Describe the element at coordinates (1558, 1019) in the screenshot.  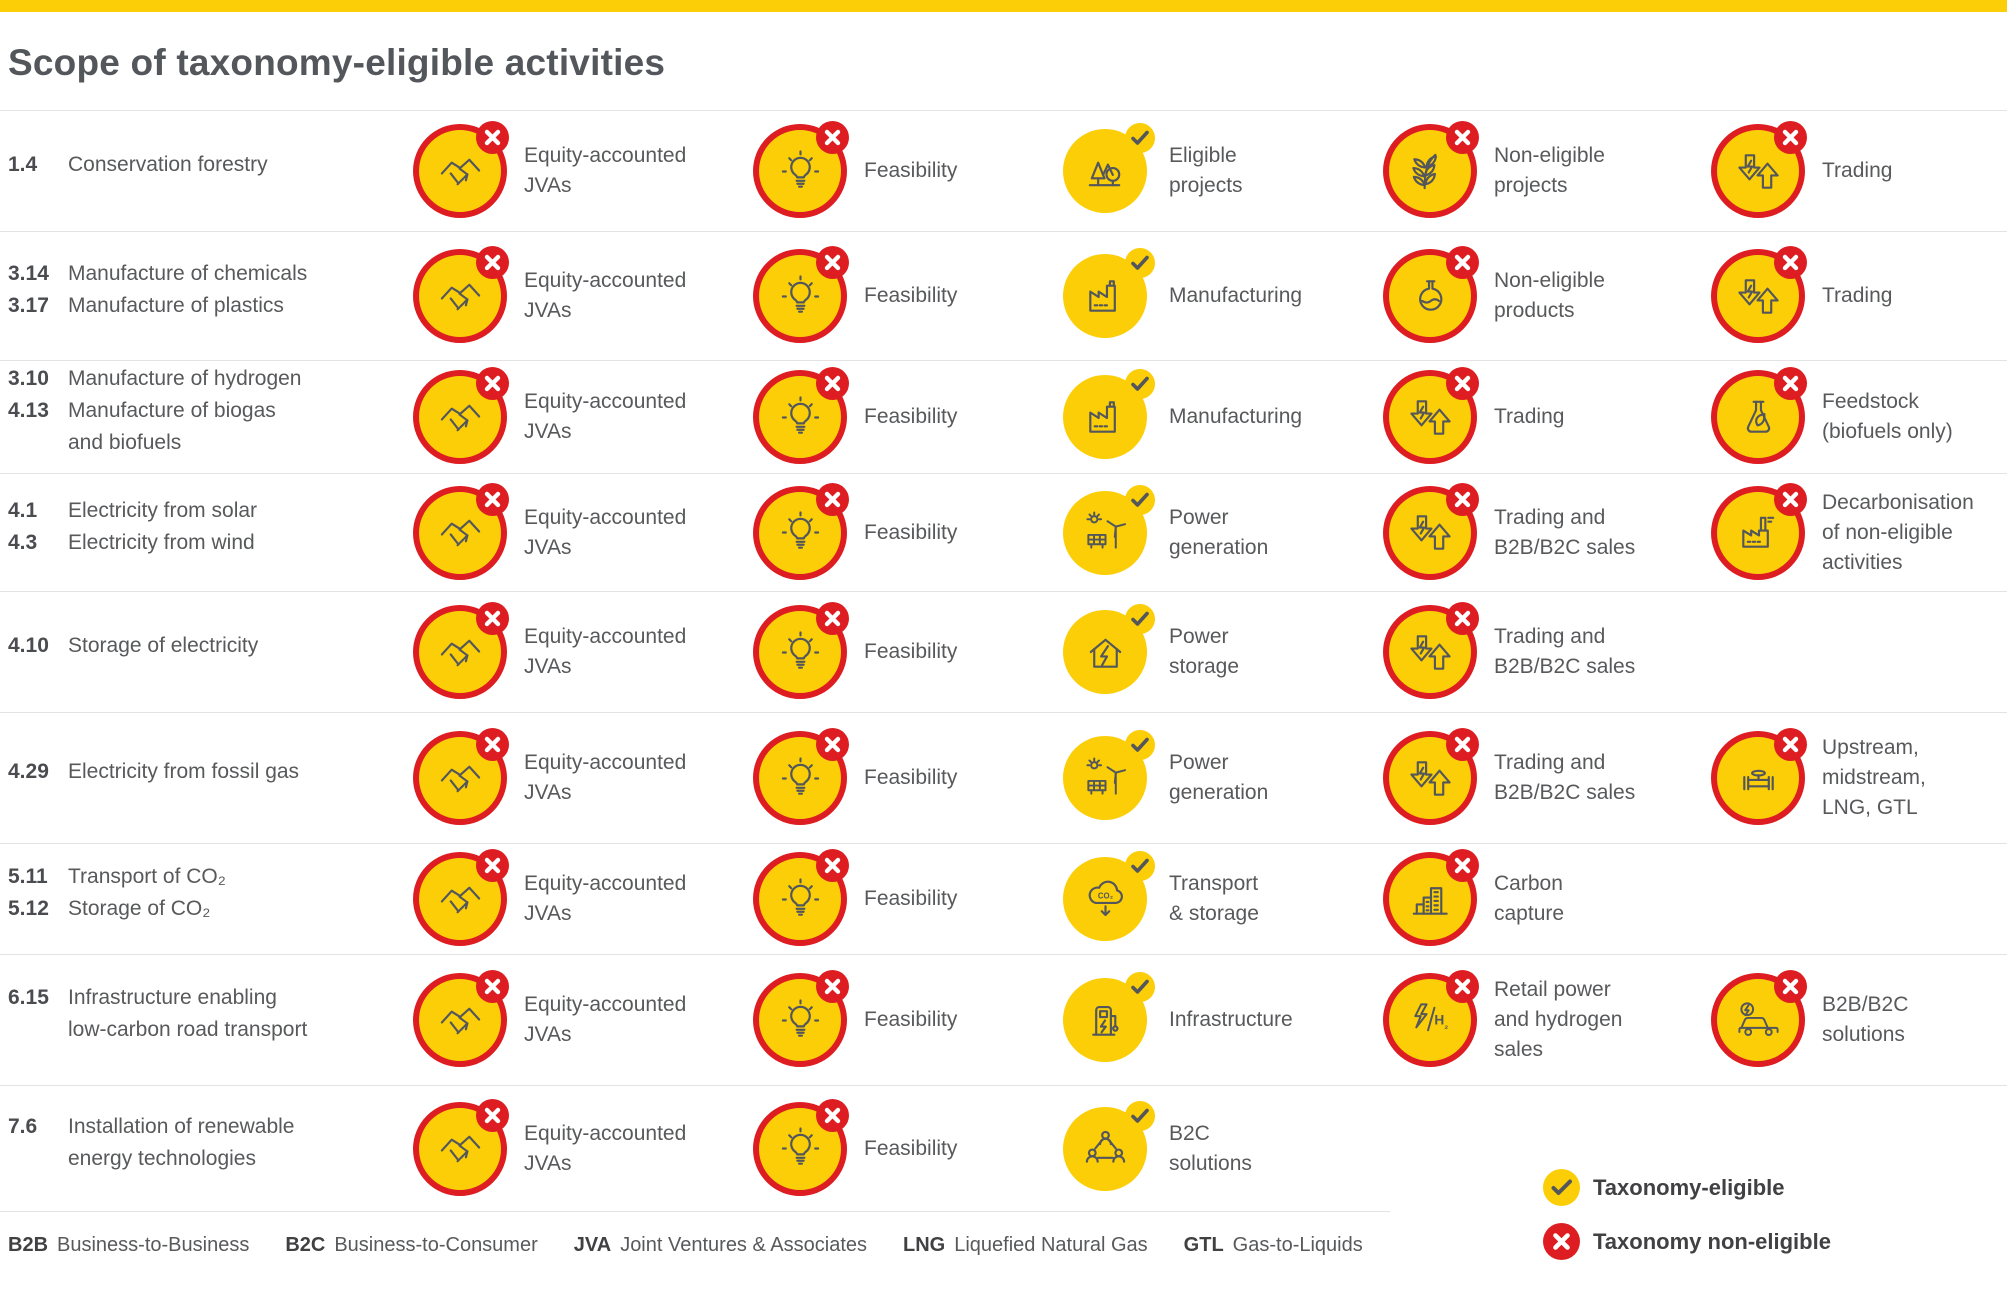
I see `cell-label: Retail power and hydrogen sales` at that location.